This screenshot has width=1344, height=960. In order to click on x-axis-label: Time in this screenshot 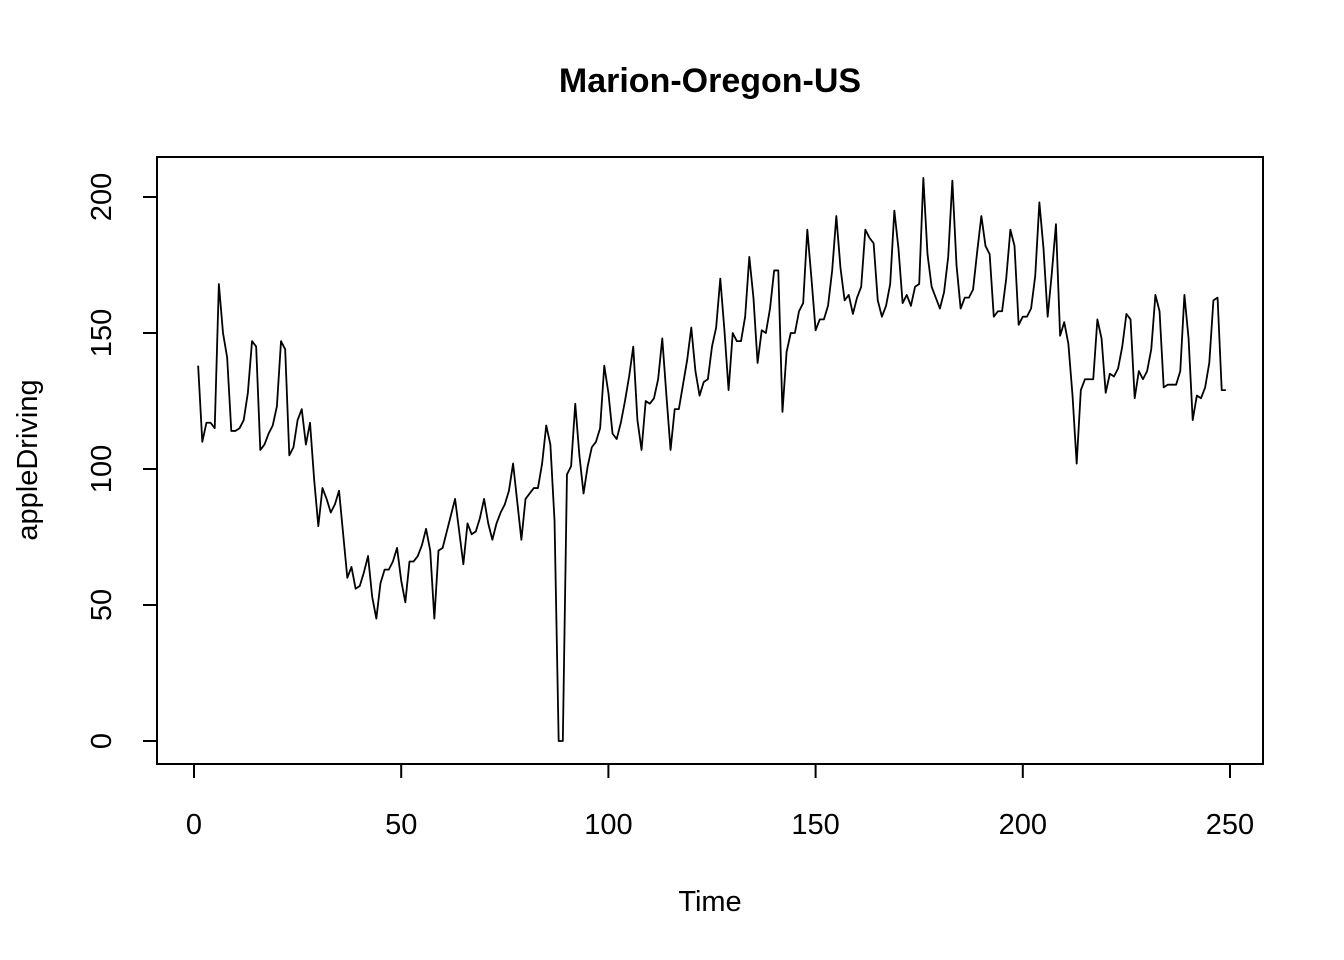, I will do `click(709, 902)`.